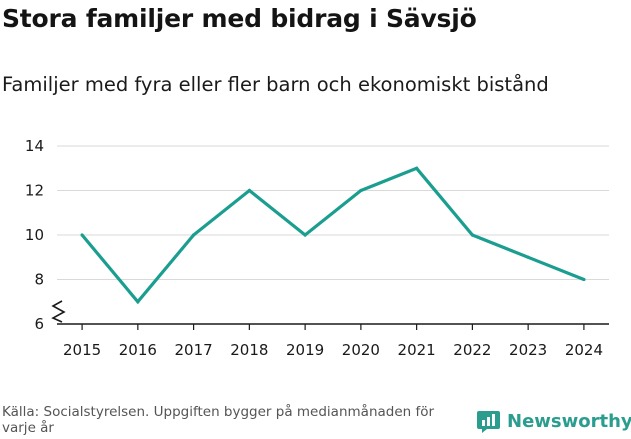 The height and width of the screenshot is (439, 631). What do you see at coordinates (249, 350) in the screenshot?
I see `x-tick-label: 2018` at bounding box center [249, 350].